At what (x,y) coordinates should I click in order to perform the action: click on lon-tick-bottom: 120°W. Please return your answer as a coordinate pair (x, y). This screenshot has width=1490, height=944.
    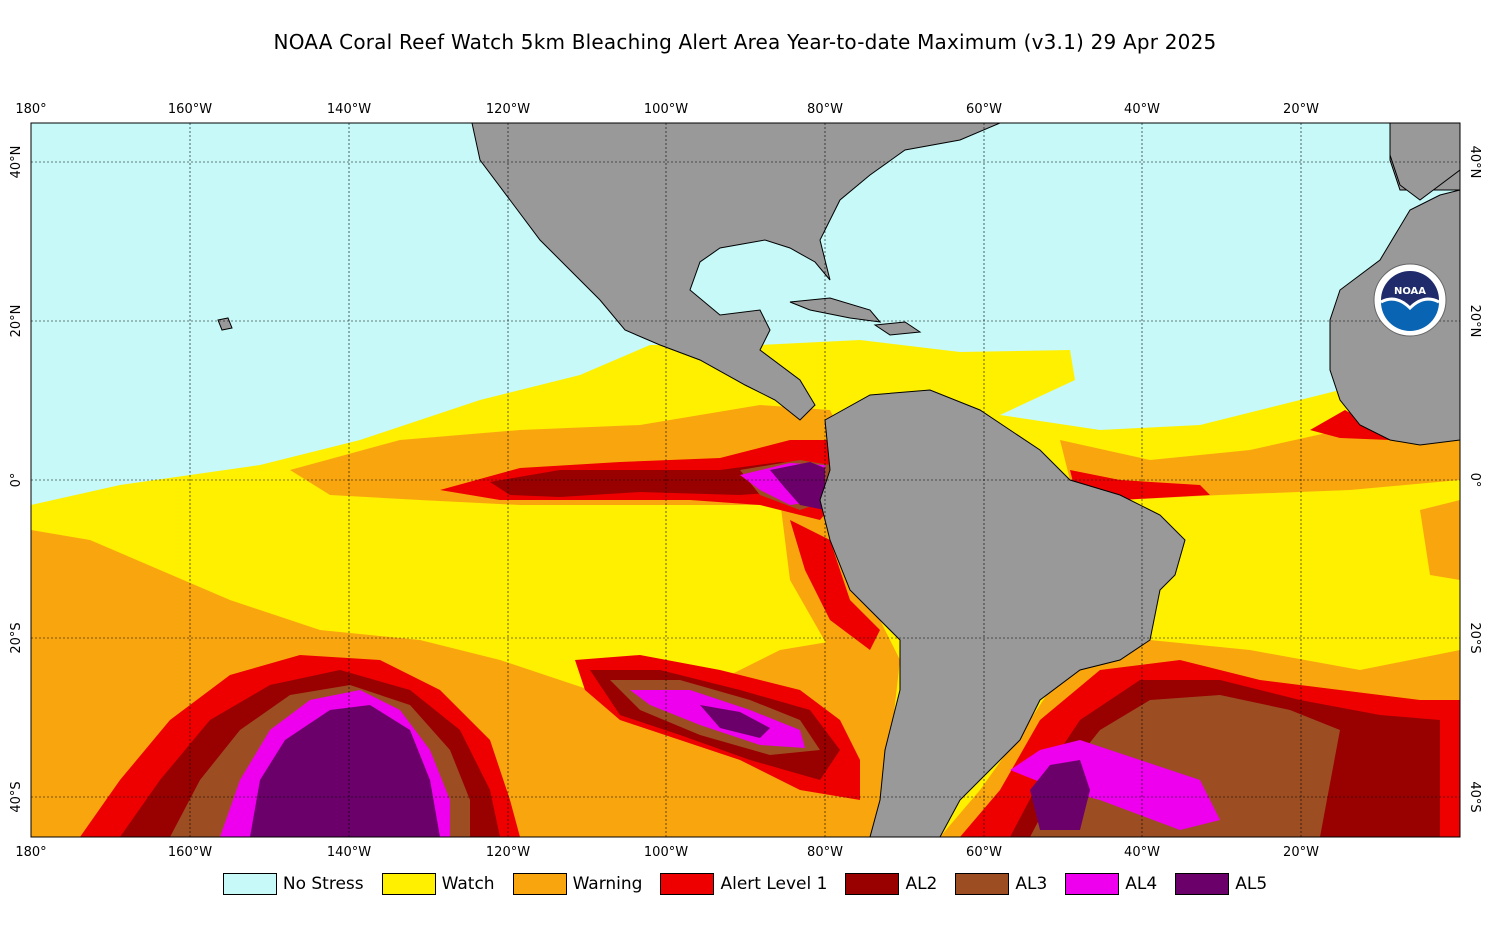
    Looking at the image, I should click on (508, 852).